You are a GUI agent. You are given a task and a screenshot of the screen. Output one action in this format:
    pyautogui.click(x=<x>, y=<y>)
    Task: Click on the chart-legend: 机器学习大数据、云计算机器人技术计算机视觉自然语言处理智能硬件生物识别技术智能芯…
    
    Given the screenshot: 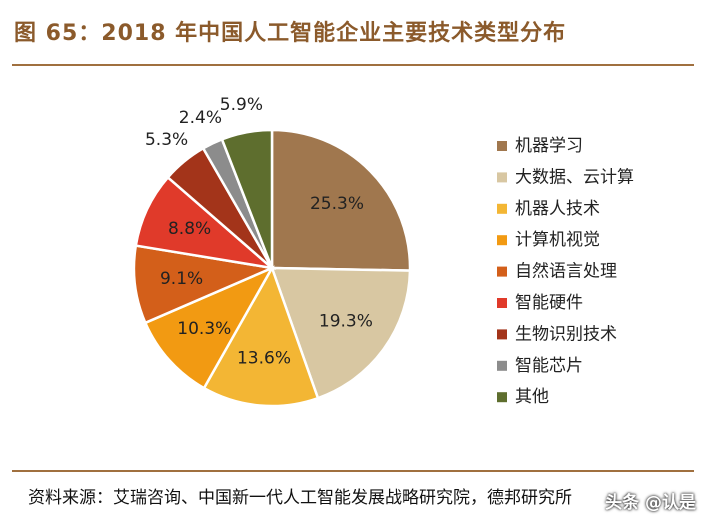 What is the action you would take?
    pyautogui.click(x=565, y=271)
    